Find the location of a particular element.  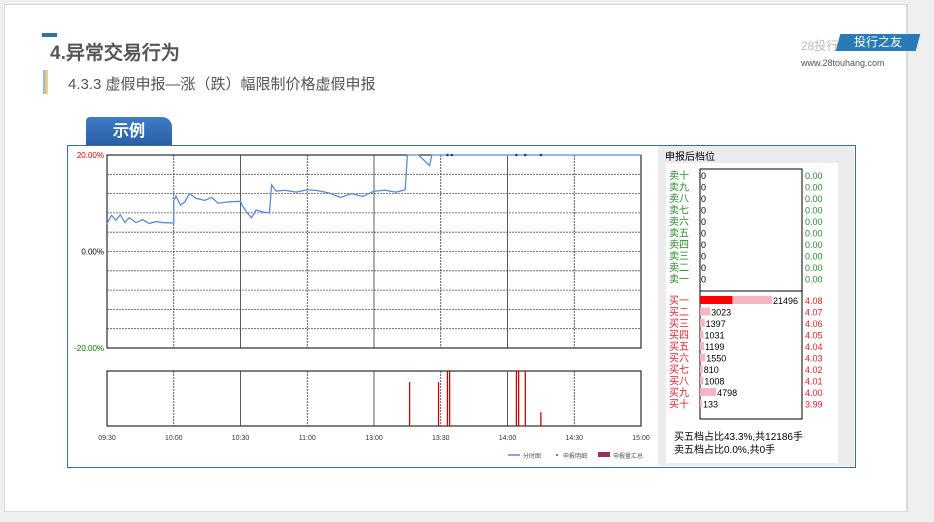

buy-price: 4.04 is located at coordinates (814, 347).